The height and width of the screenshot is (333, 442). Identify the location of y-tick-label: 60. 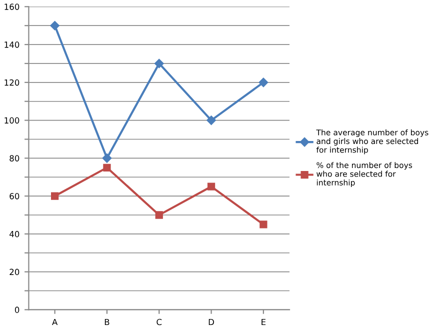
(15, 196).